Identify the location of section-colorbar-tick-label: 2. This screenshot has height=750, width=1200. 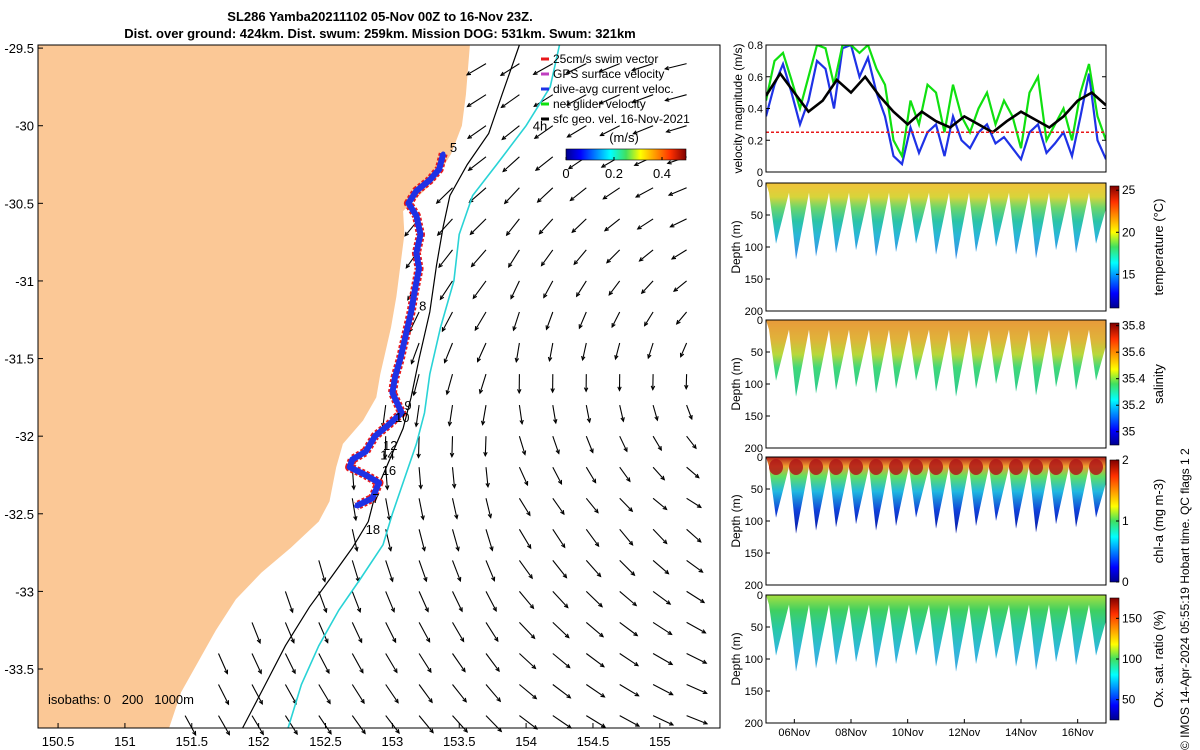
(1125, 460).